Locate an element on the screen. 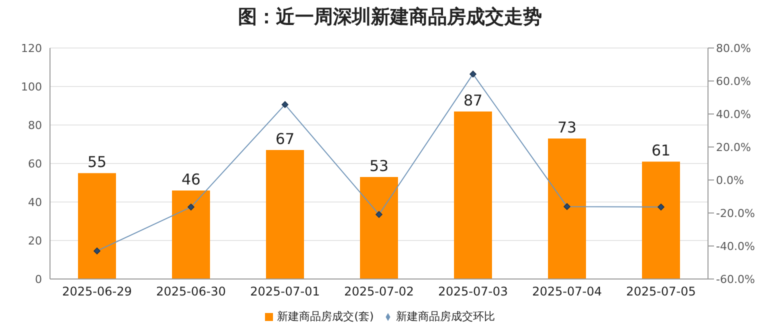  chart-title: 图：近一周深圳新建商品房成交走势 is located at coordinates (390, 17).